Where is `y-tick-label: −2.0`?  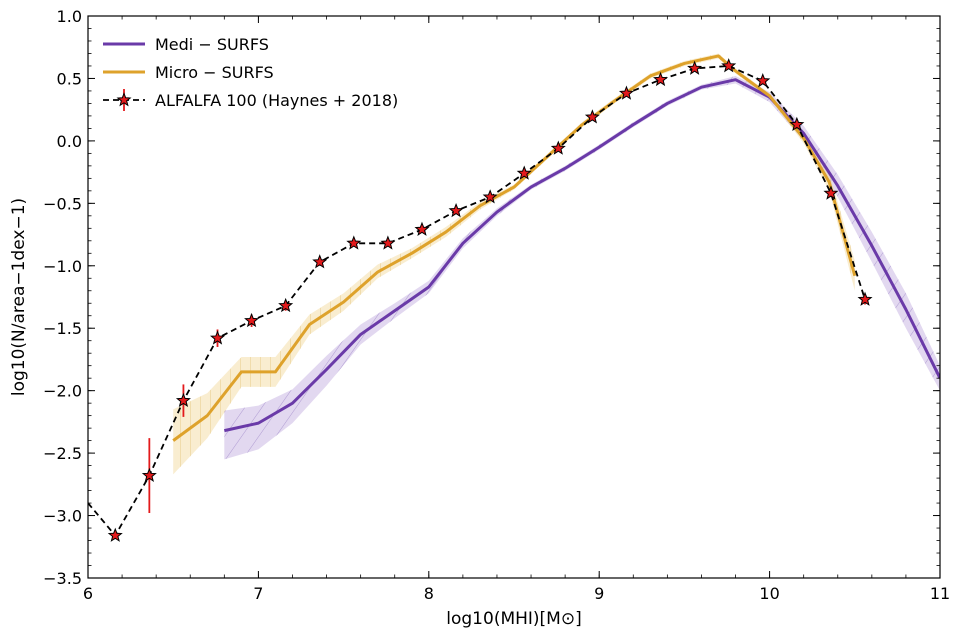
y-tick-label: −2.0 is located at coordinates (62, 391).